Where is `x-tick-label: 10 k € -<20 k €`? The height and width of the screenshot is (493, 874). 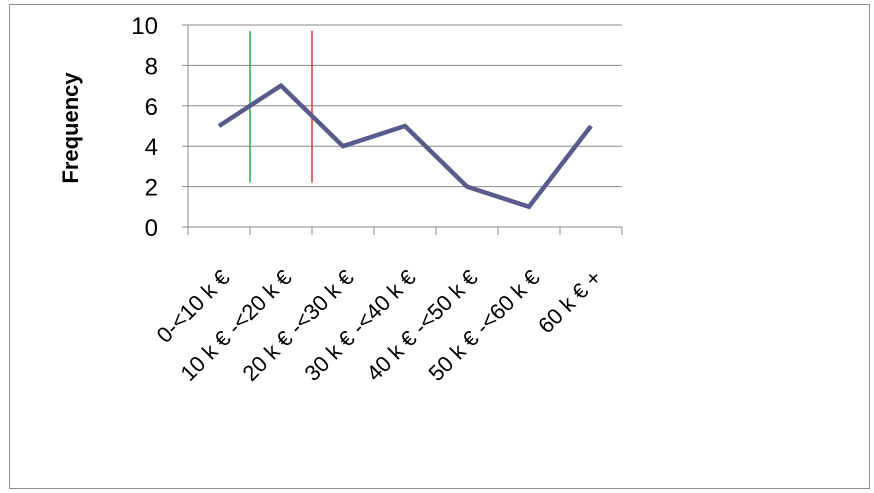 x-tick-label: 10 k € -<20 k € is located at coordinates (236, 325).